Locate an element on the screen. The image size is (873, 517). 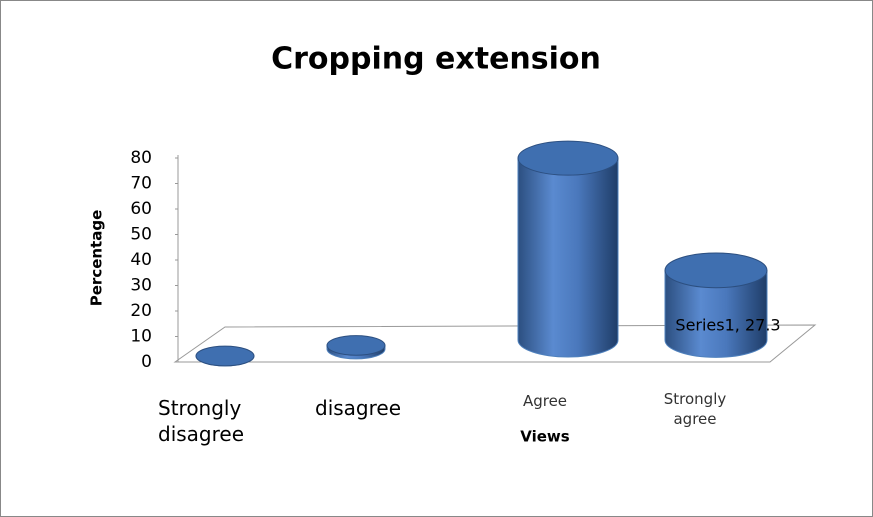
y-tick-label: 20 is located at coordinates (141, 311).